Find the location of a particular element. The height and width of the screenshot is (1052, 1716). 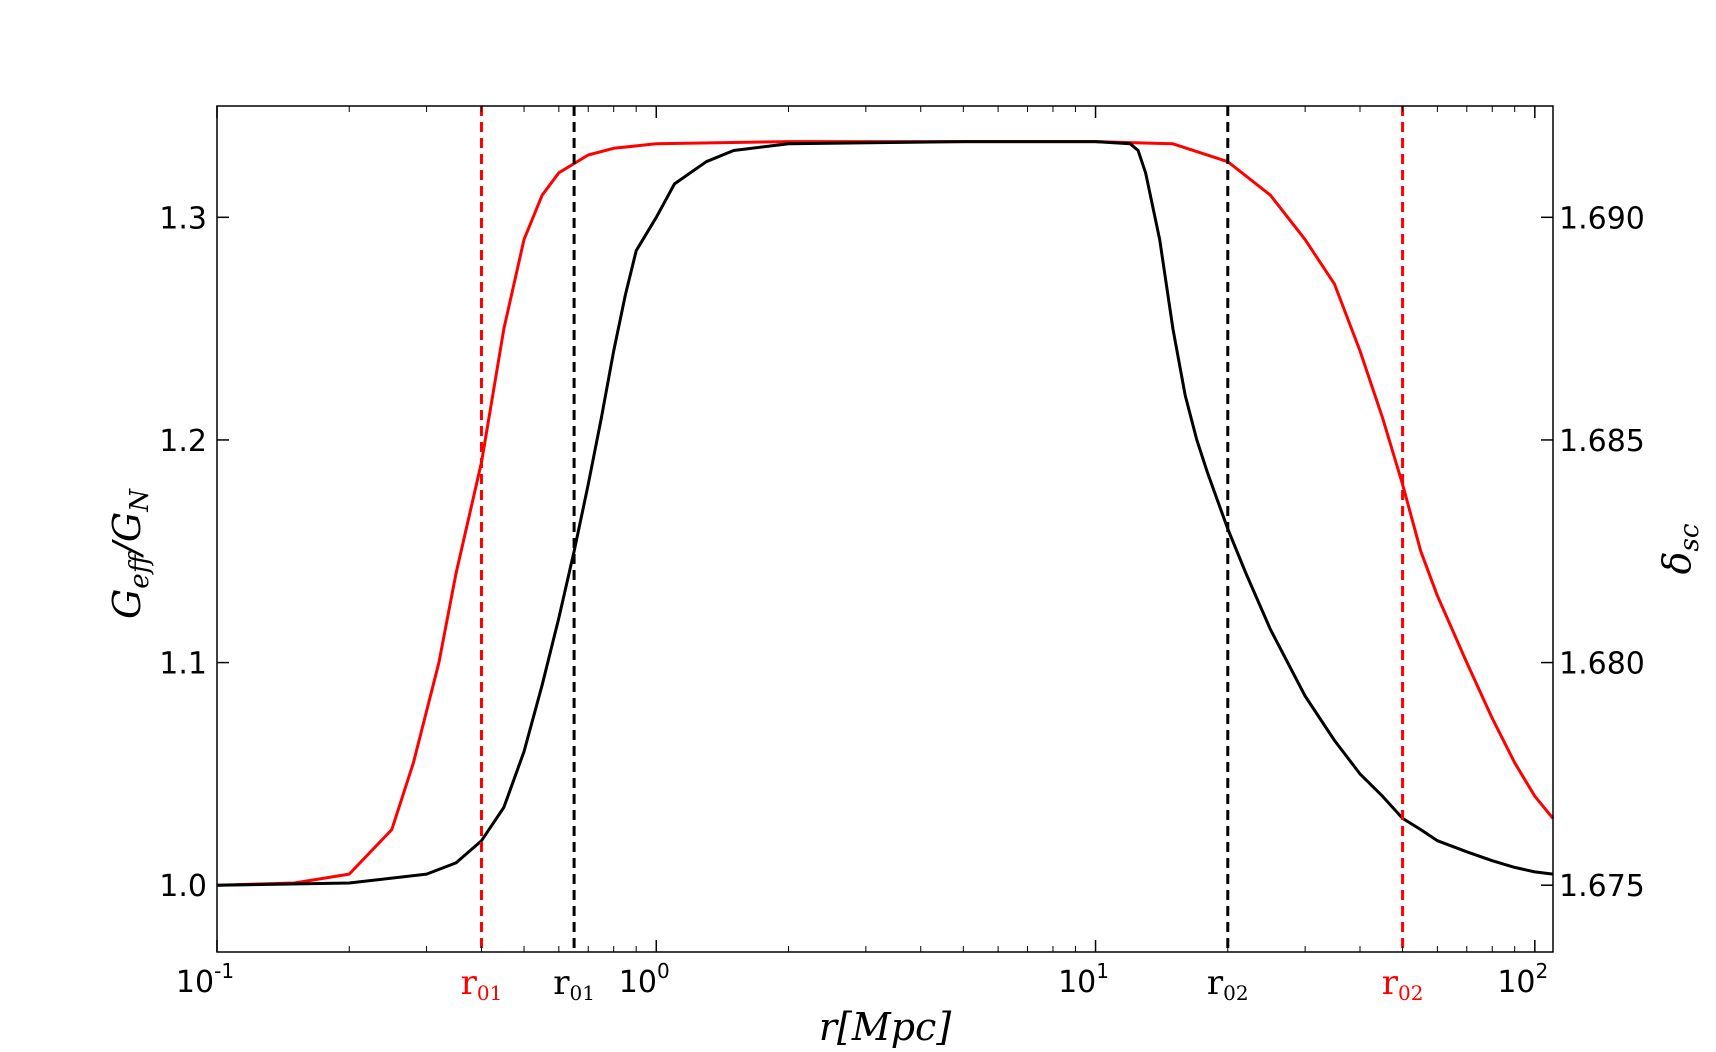

x-axis-label: r[Mpc] is located at coordinates (885, 1027).